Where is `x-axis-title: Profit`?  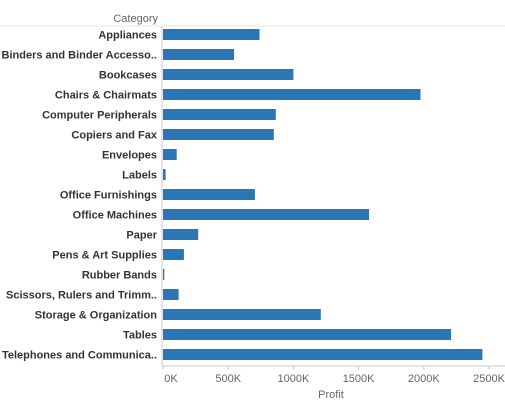
x-axis-title: Profit is located at coordinates (331, 395).